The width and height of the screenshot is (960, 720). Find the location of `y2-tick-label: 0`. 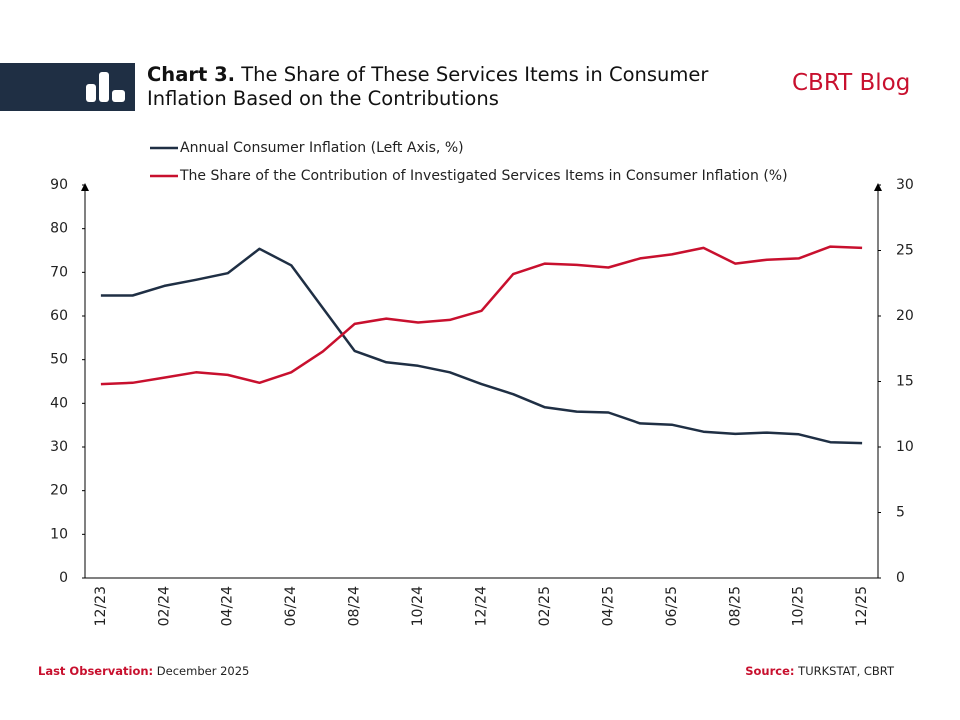

y2-tick-label: 0 is located at coordinates (900, 578).